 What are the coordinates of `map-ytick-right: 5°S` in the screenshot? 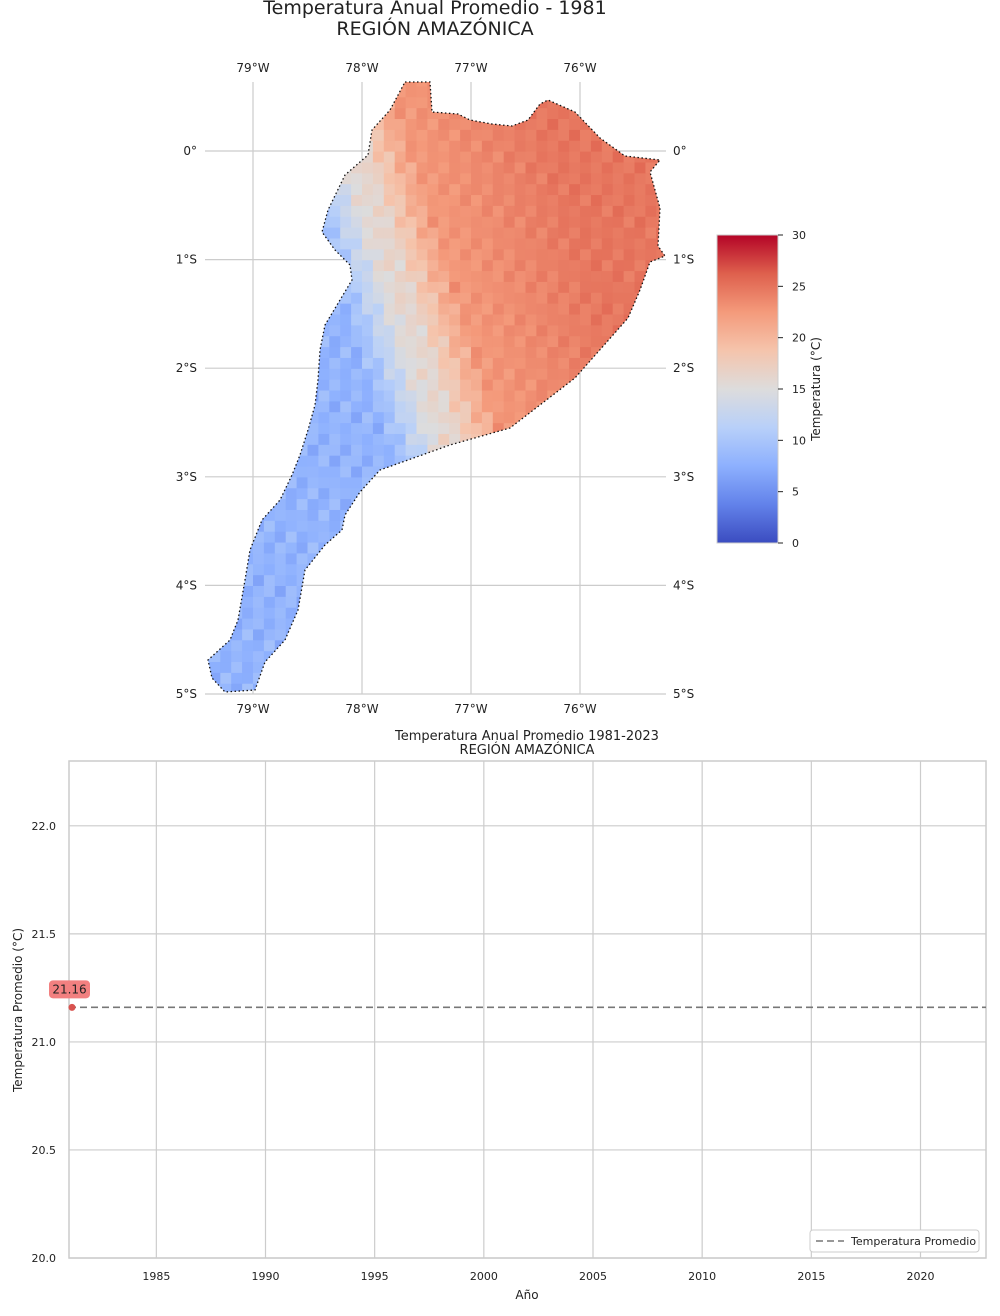 It's located at (683, 694).